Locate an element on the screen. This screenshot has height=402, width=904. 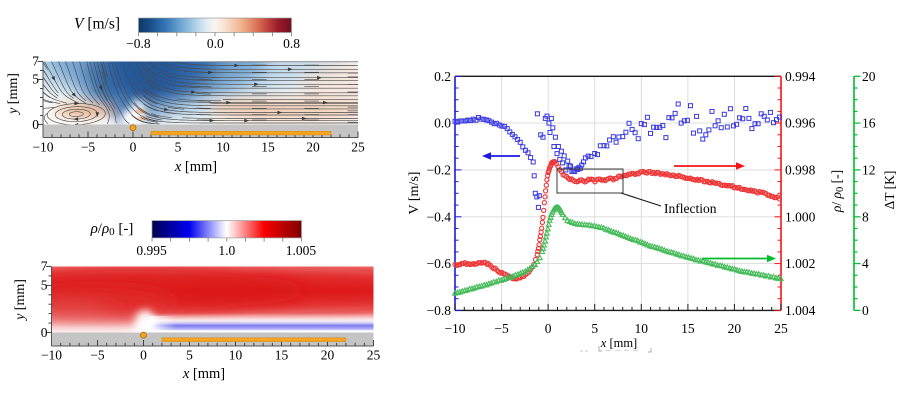
svg-text: 0.998 is located at coordinates (800, 170).